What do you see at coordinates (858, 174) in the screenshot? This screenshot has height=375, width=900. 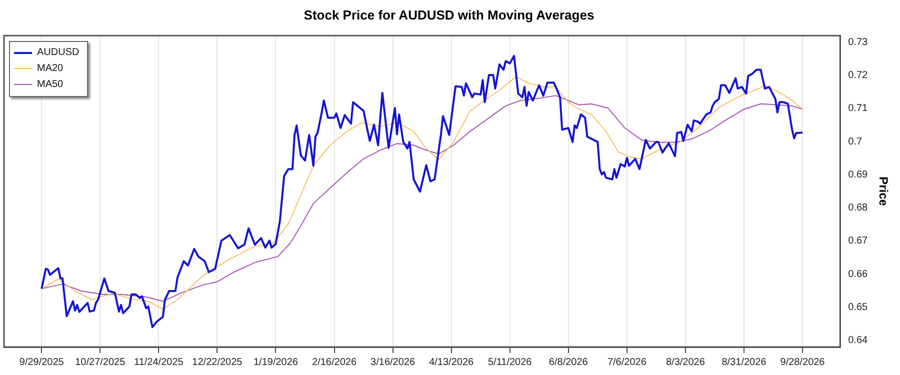 I see `y-tick-label: 0.69` at bounding box center [858, 174].